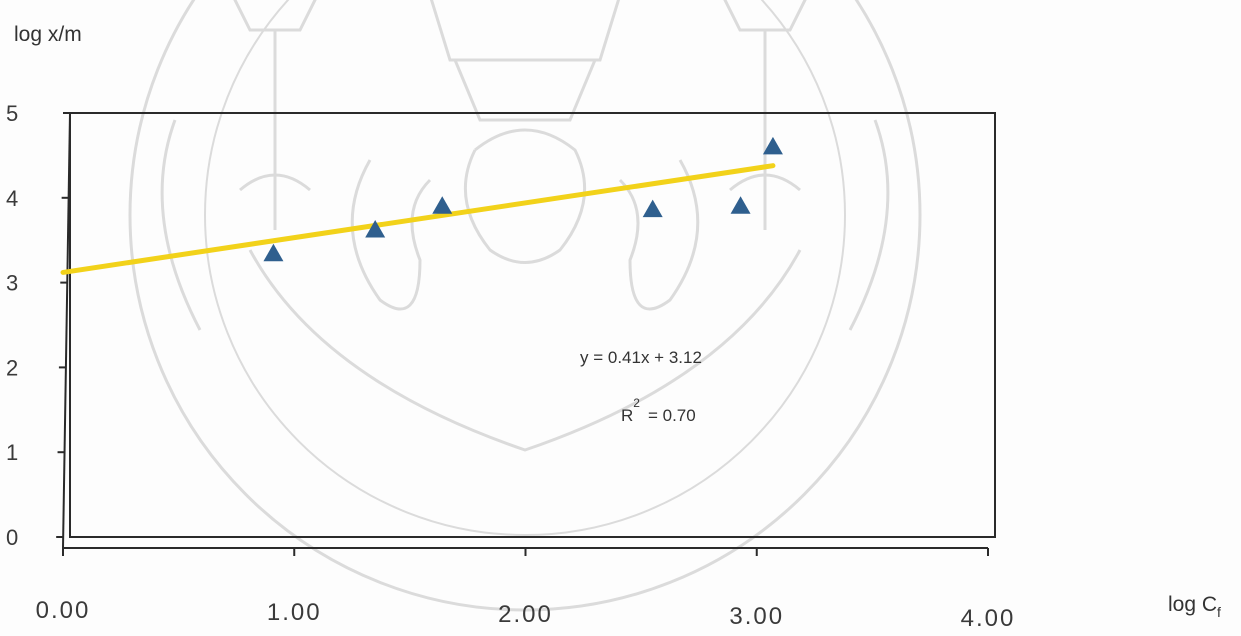  I want to click on trendline-equation: y = 0.41x + 3.12, so click(641, 357).